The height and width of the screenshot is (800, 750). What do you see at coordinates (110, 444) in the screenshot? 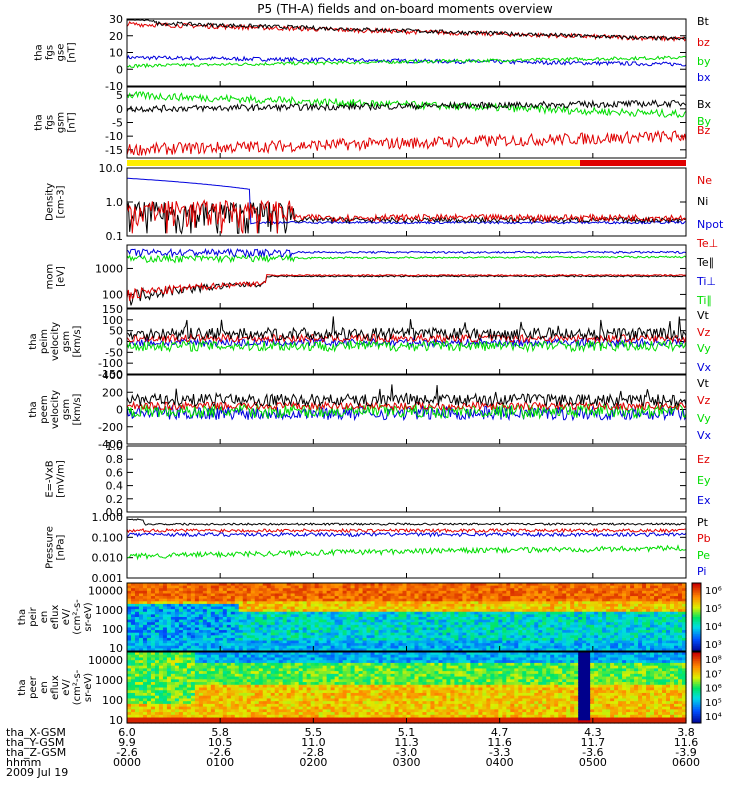
I see `y-tick-label: -400` at bounding box center [110, 444].